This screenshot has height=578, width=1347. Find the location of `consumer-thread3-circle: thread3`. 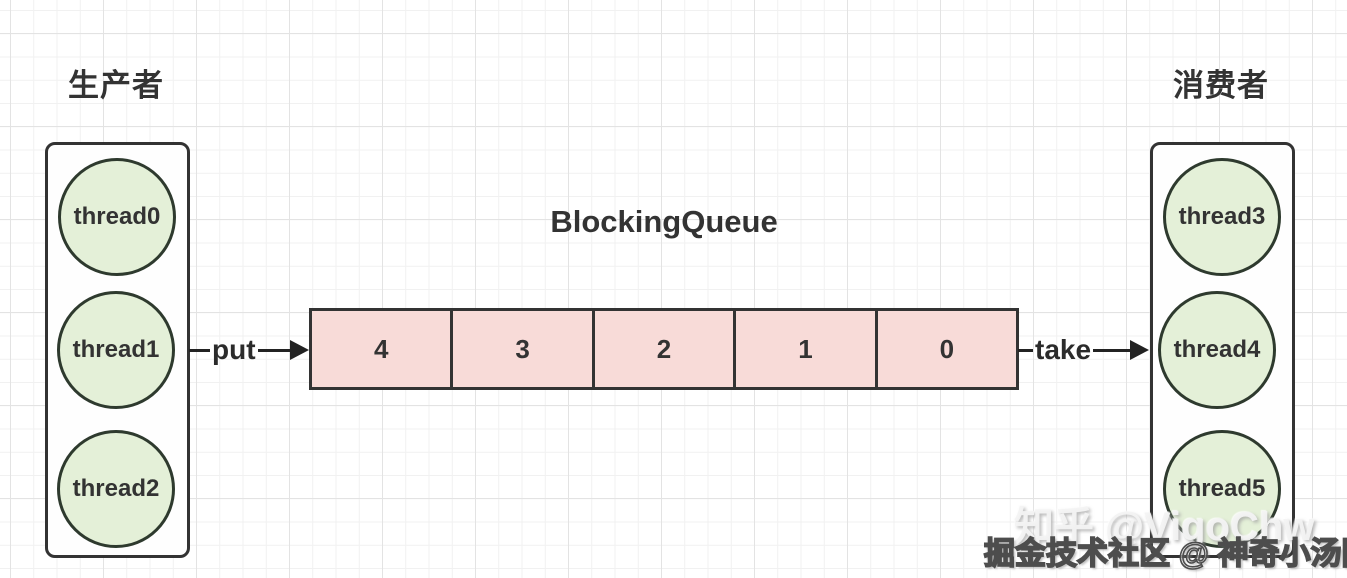

consumer-thread3-circle: thread3 is located at coordinates (1222, 217).